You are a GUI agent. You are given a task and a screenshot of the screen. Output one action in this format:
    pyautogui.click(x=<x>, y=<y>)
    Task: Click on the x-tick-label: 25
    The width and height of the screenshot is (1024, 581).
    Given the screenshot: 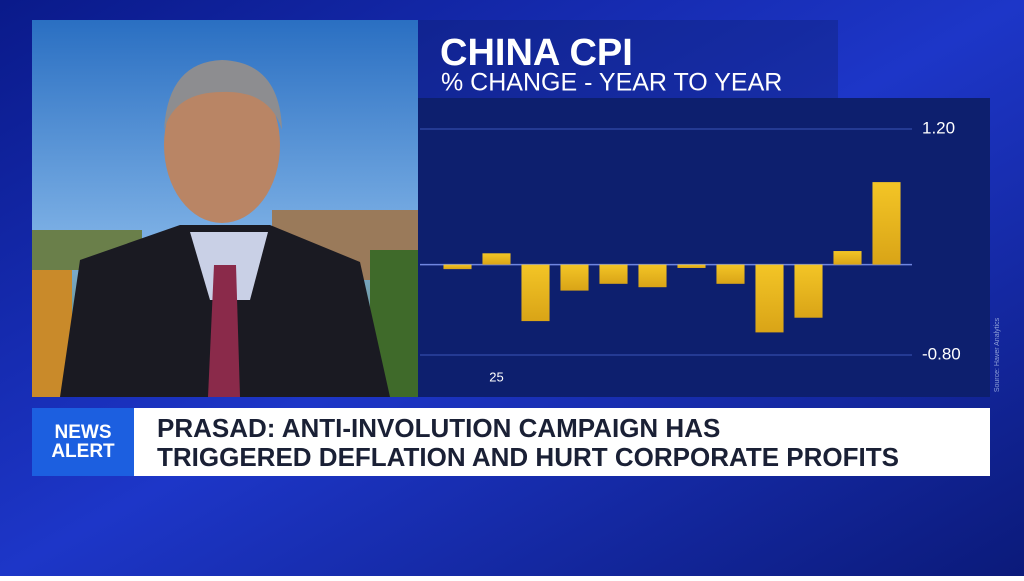 What is the action you would take?
    pyautogui.click(x=496, y=376)
    